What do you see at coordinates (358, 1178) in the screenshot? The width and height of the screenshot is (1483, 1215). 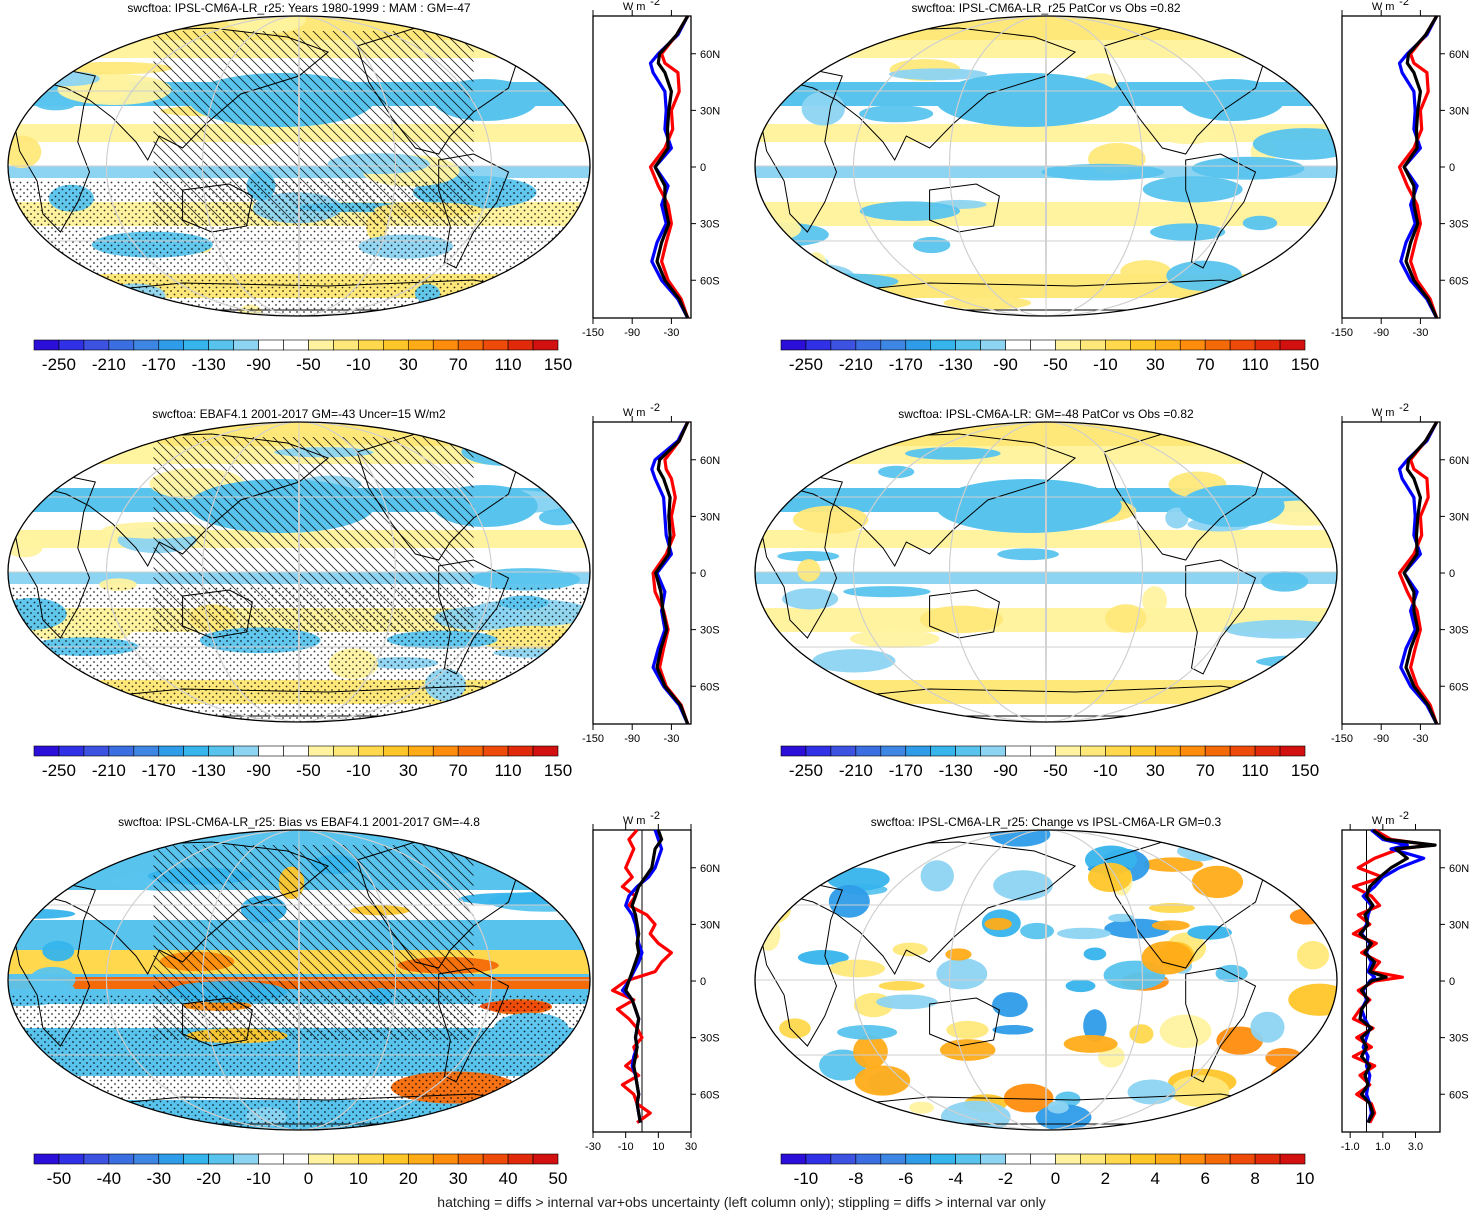 I see `colorbar-tick-label: 10` at bounding box center [358, 1178].